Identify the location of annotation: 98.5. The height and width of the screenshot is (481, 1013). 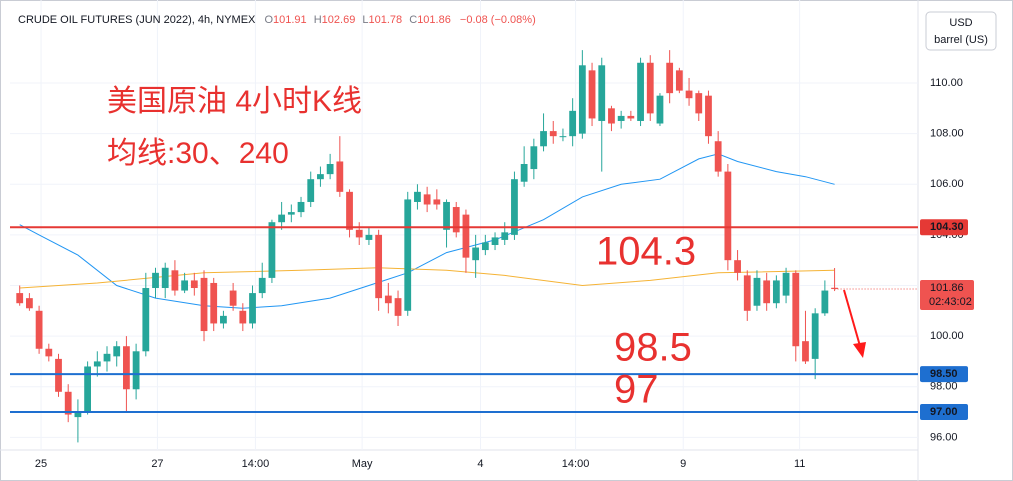
(653, 348).